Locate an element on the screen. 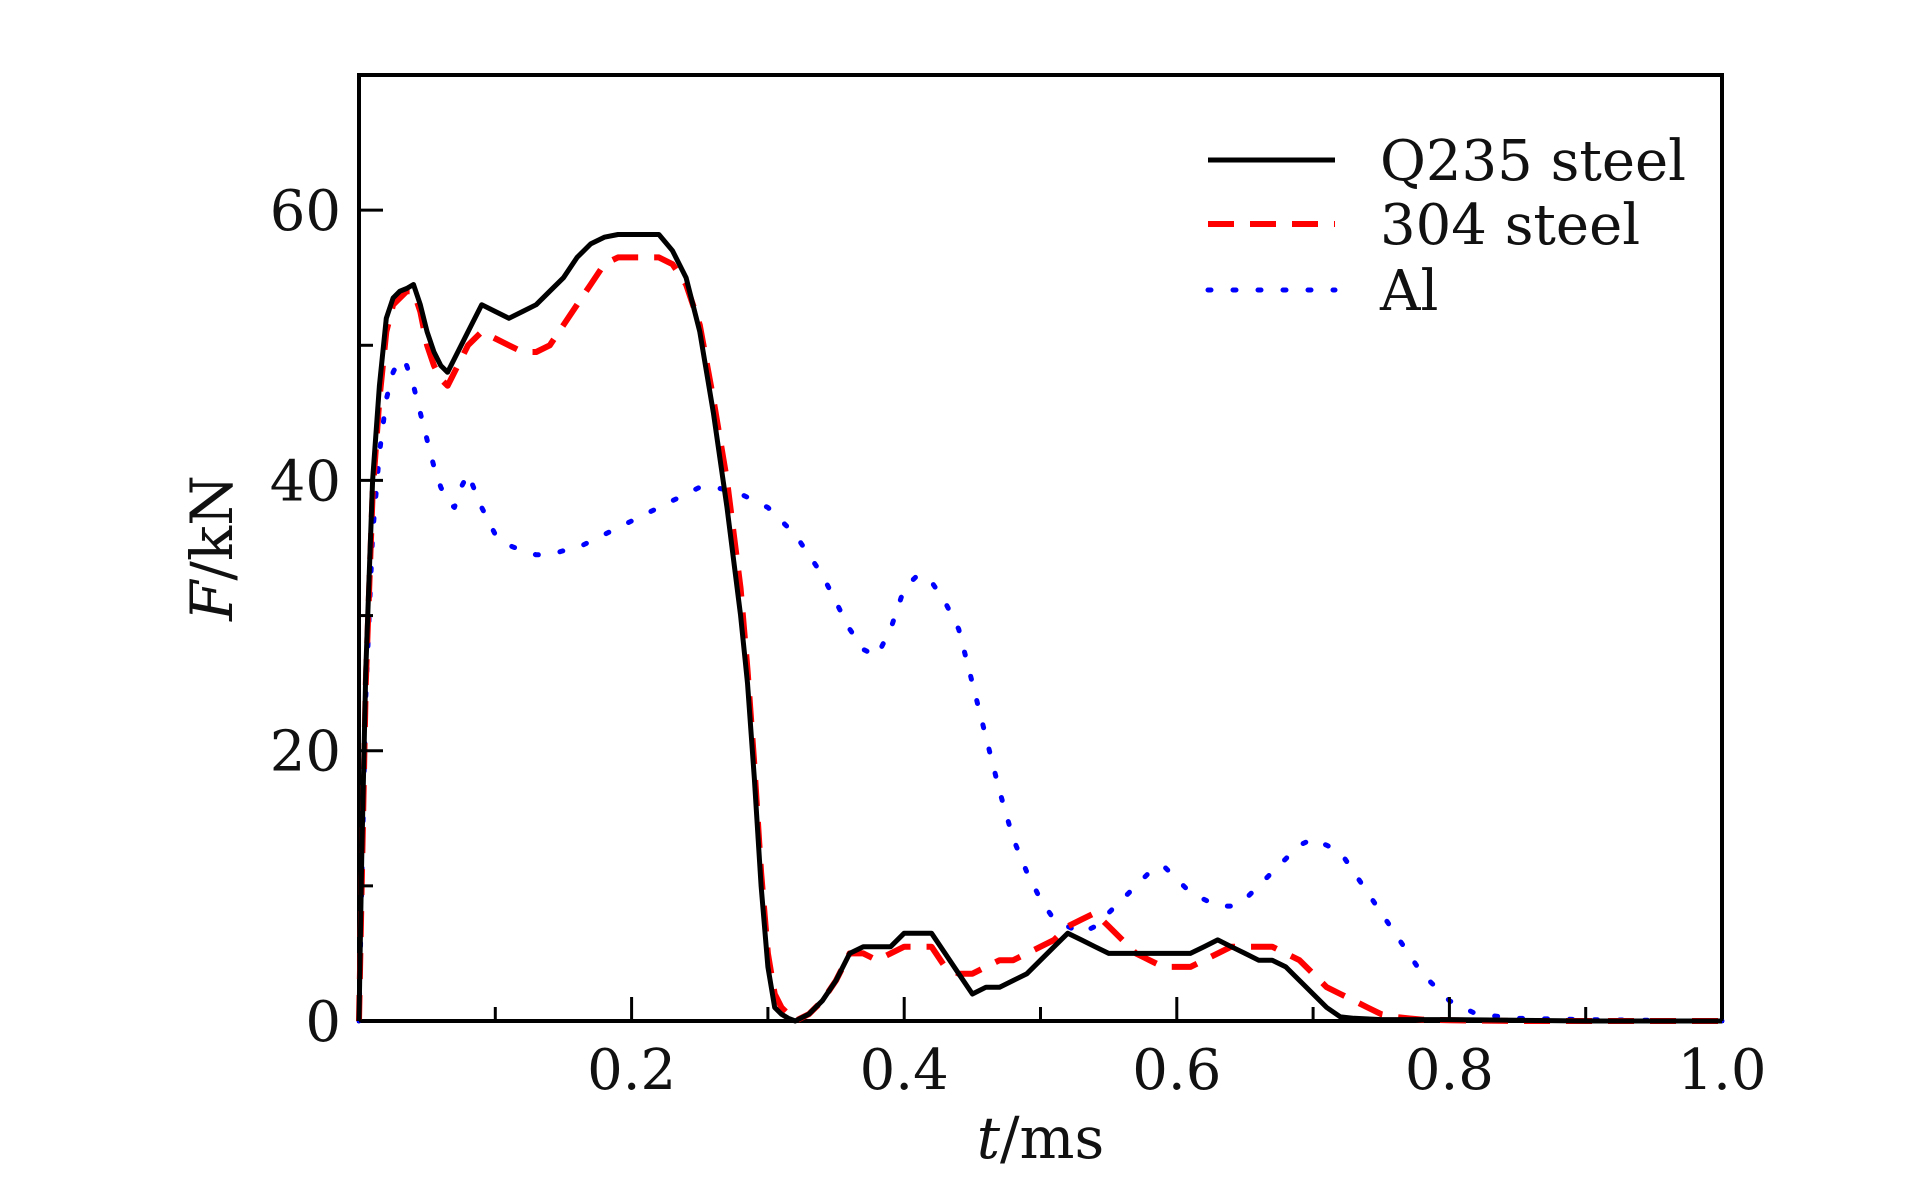 The width and height of the screenshot is (1923, 1200). legend-label-q235-steel: Q235 steel is located at coordinates (1533, 161).